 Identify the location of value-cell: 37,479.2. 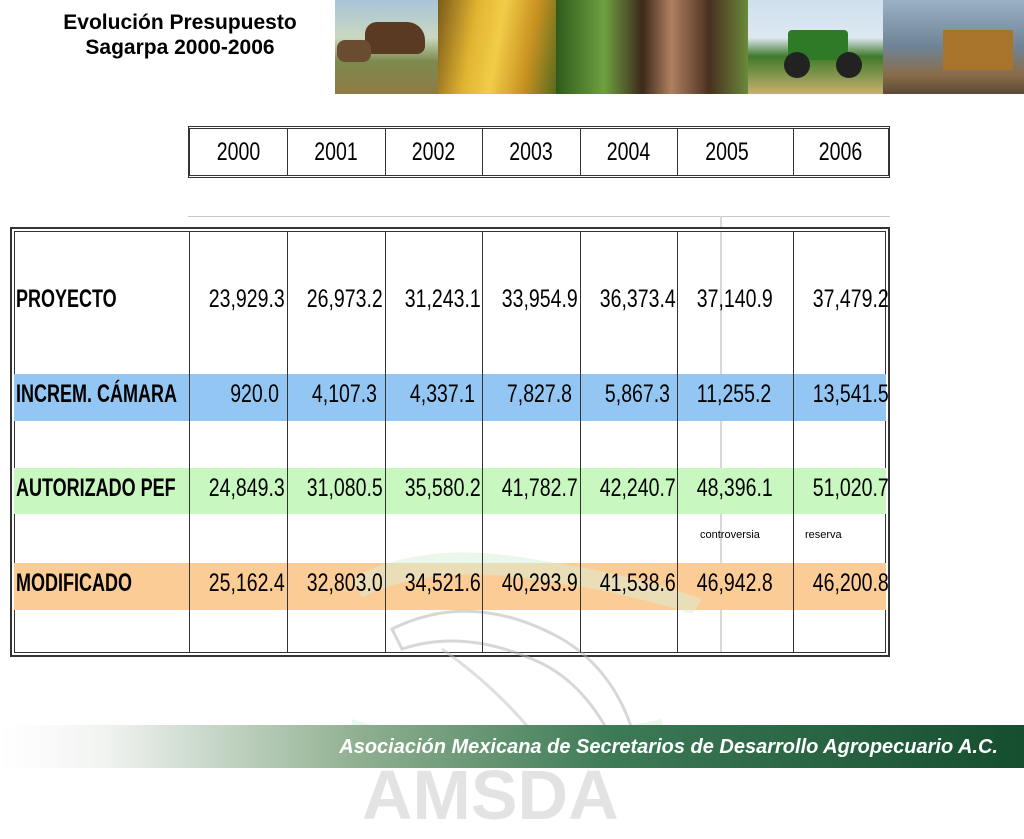
(850, 299).